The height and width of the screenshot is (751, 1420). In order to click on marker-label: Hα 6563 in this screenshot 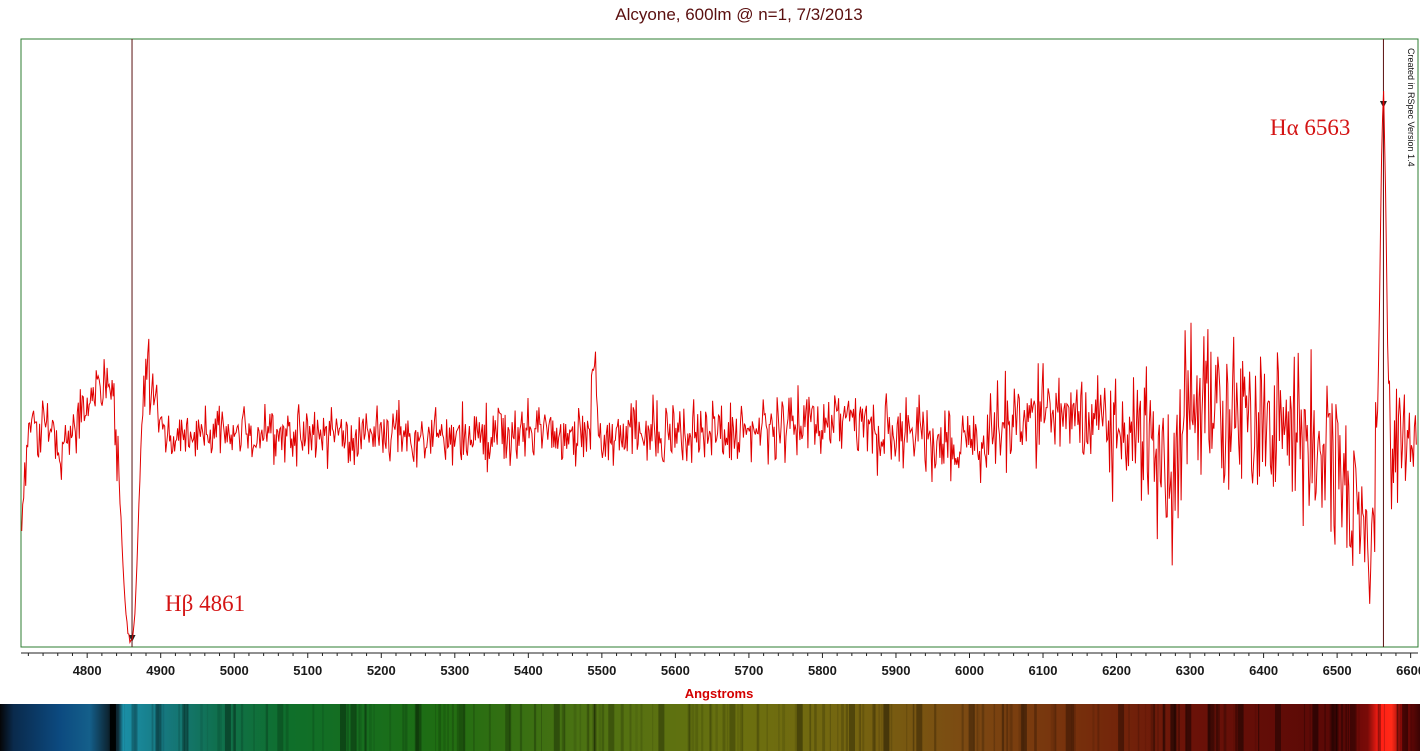, I will do `click(1310, 127)`.